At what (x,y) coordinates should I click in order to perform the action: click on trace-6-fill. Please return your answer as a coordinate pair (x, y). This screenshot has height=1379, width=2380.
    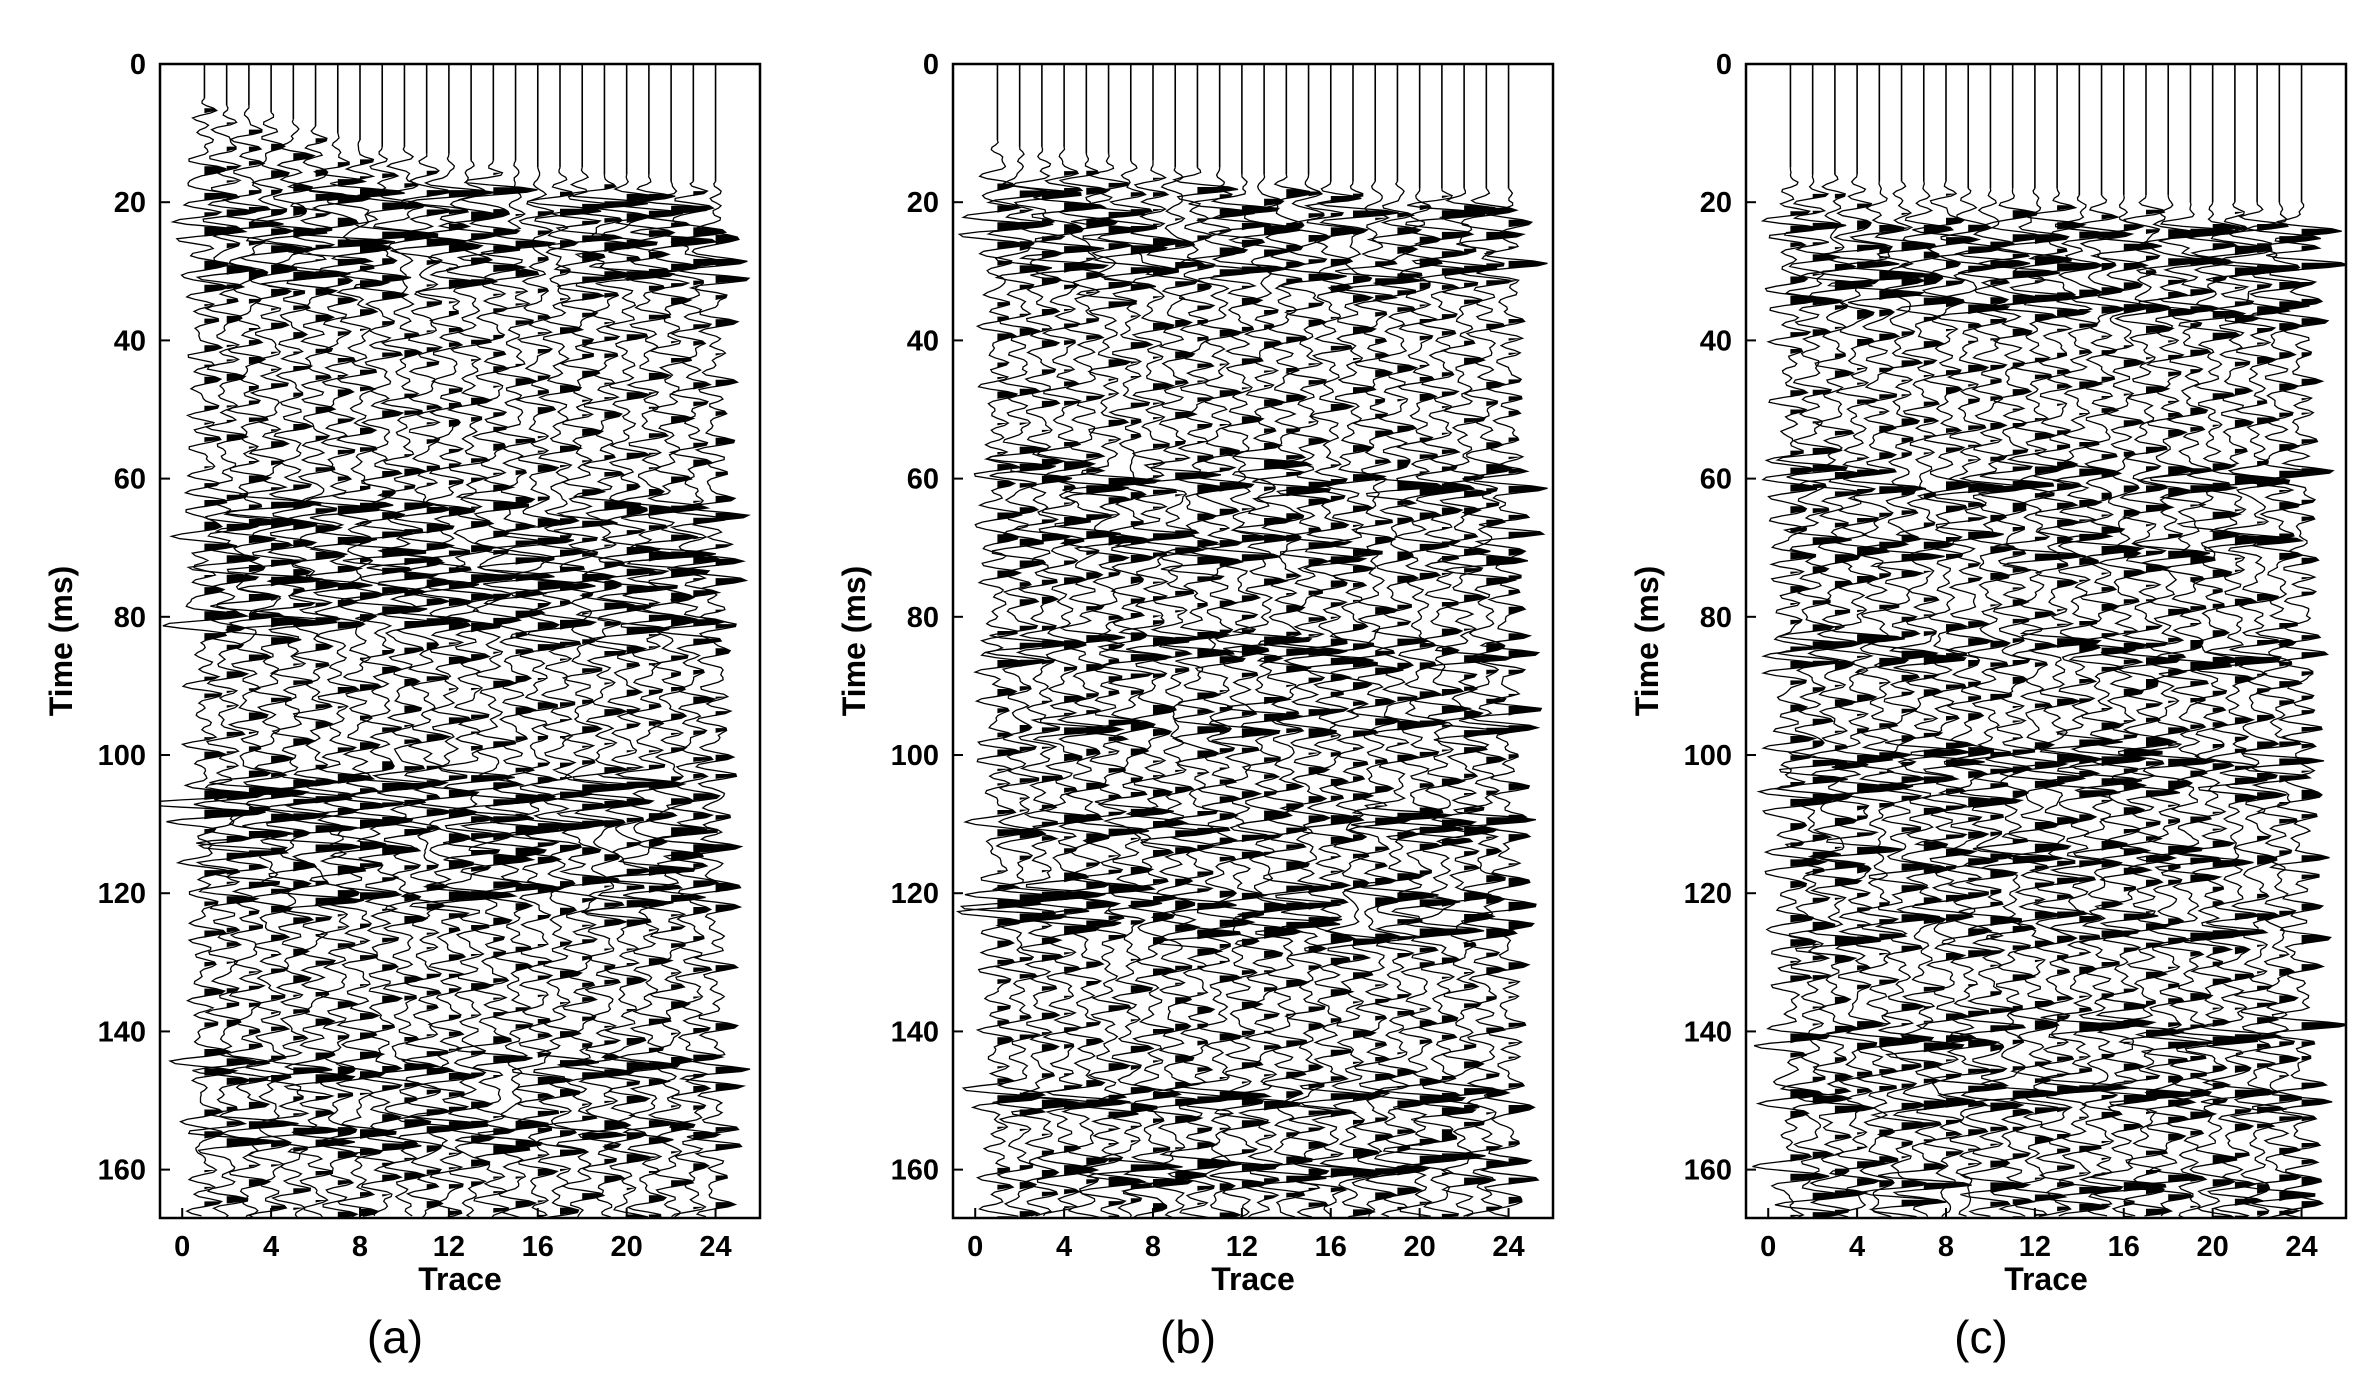
    Looking at the image, I should click on (339, 670).